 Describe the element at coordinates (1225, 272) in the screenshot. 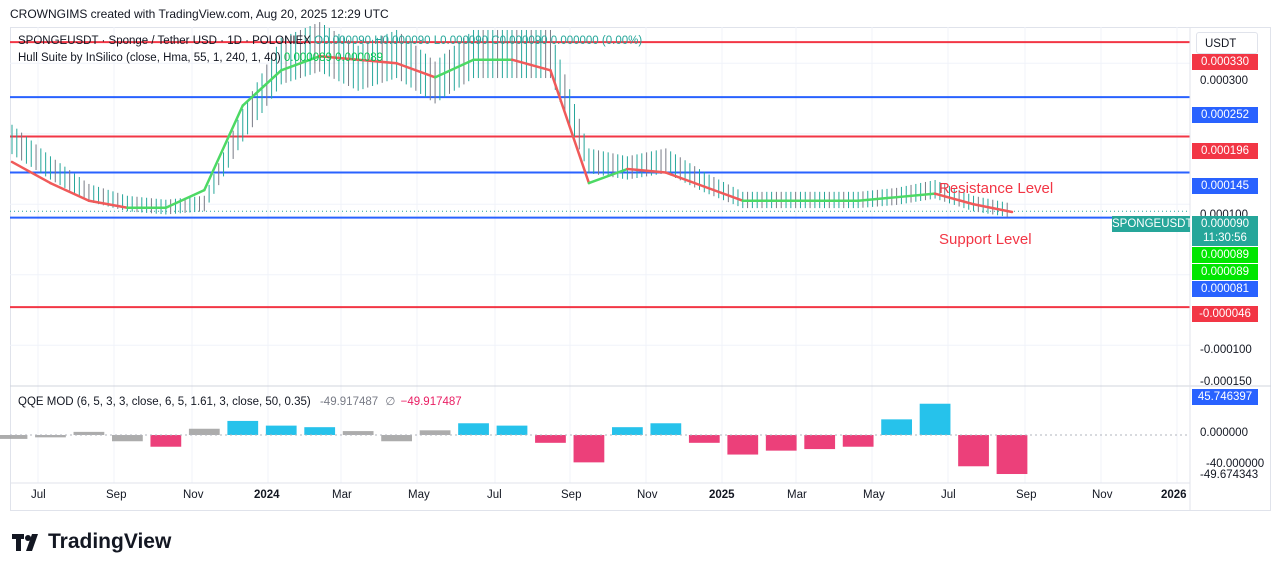

I see `price-tag-7: 0.000089` at that location.